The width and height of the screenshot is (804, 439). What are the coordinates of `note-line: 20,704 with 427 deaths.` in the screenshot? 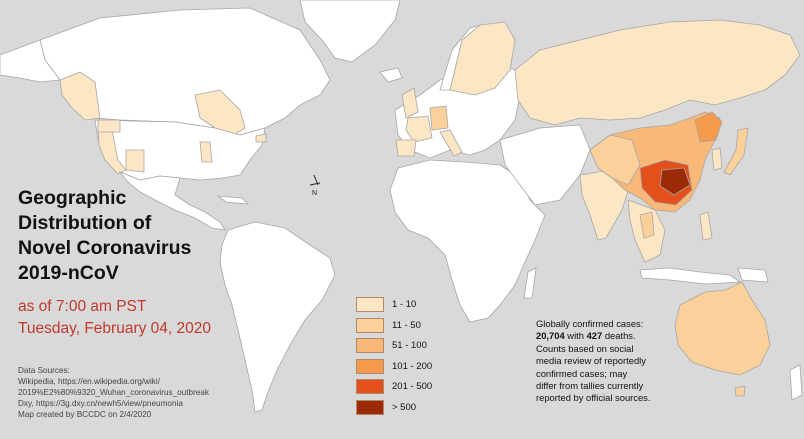 It's located at (611, 336).